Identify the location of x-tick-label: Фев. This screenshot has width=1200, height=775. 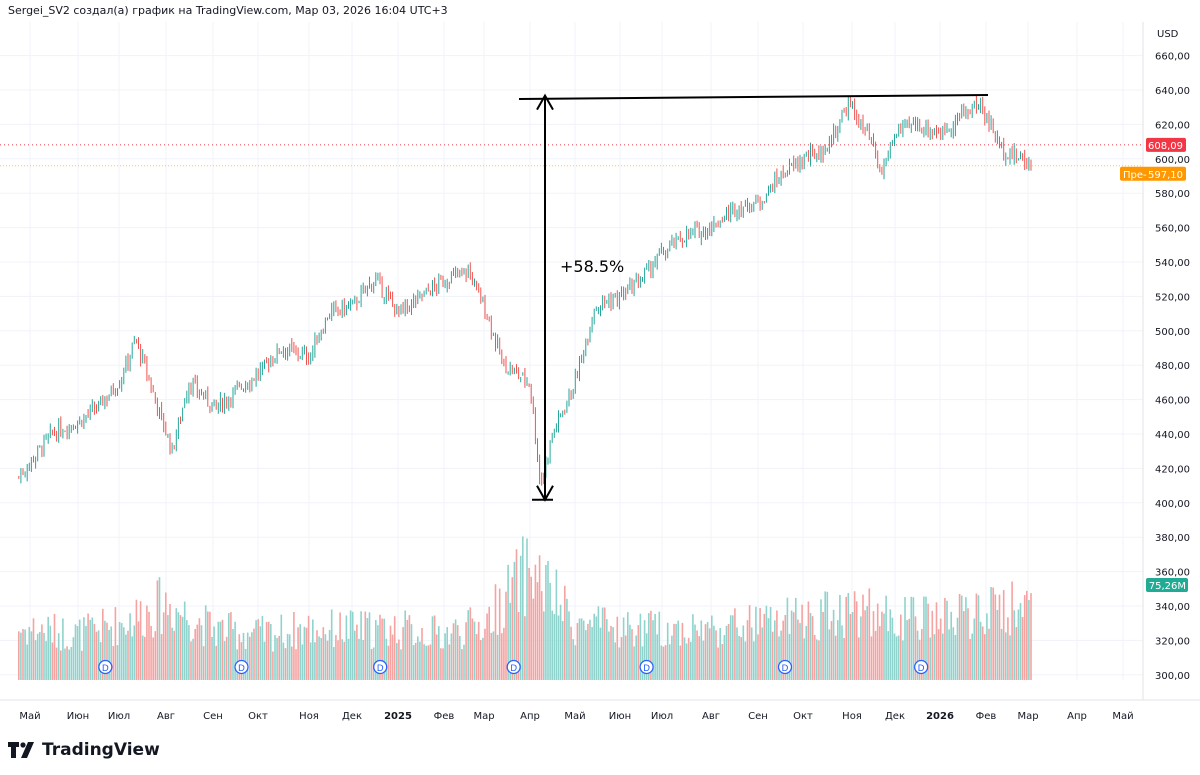
(986, 716).